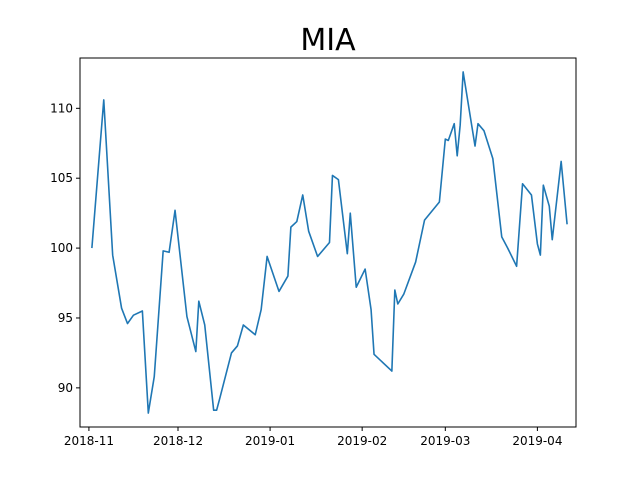 The image size is (640, 480). What do you see at coordinates (445, 441) in the screenshot?
I see `x-tick-label: 2019-03` at bounding box center [445, 441].